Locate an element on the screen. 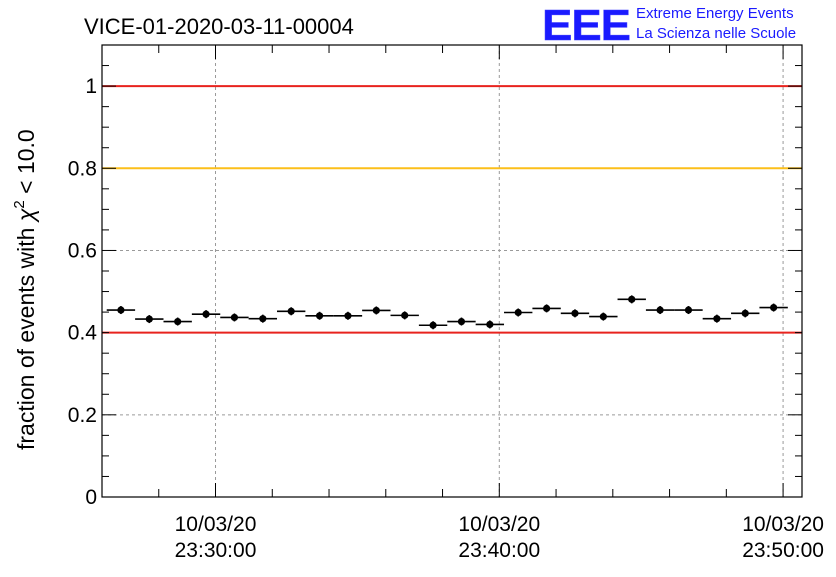 This screenshot has height=577, width=836. y-axis-label: fraction of events with χ2 < 10.0 is located at coordinates (25, 289).